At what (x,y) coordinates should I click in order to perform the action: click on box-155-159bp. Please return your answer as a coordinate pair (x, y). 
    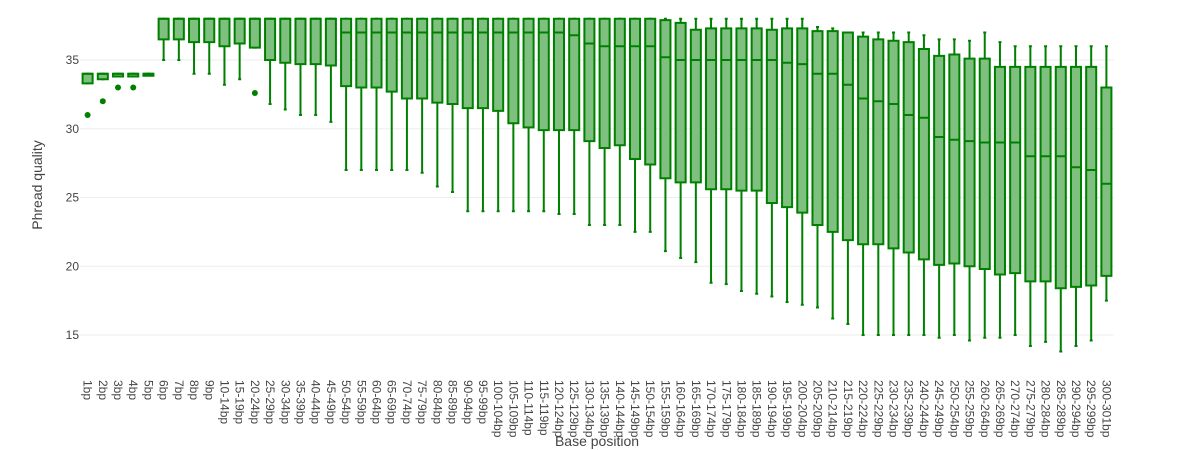
    Looking at the image, I should click on (665, 135).